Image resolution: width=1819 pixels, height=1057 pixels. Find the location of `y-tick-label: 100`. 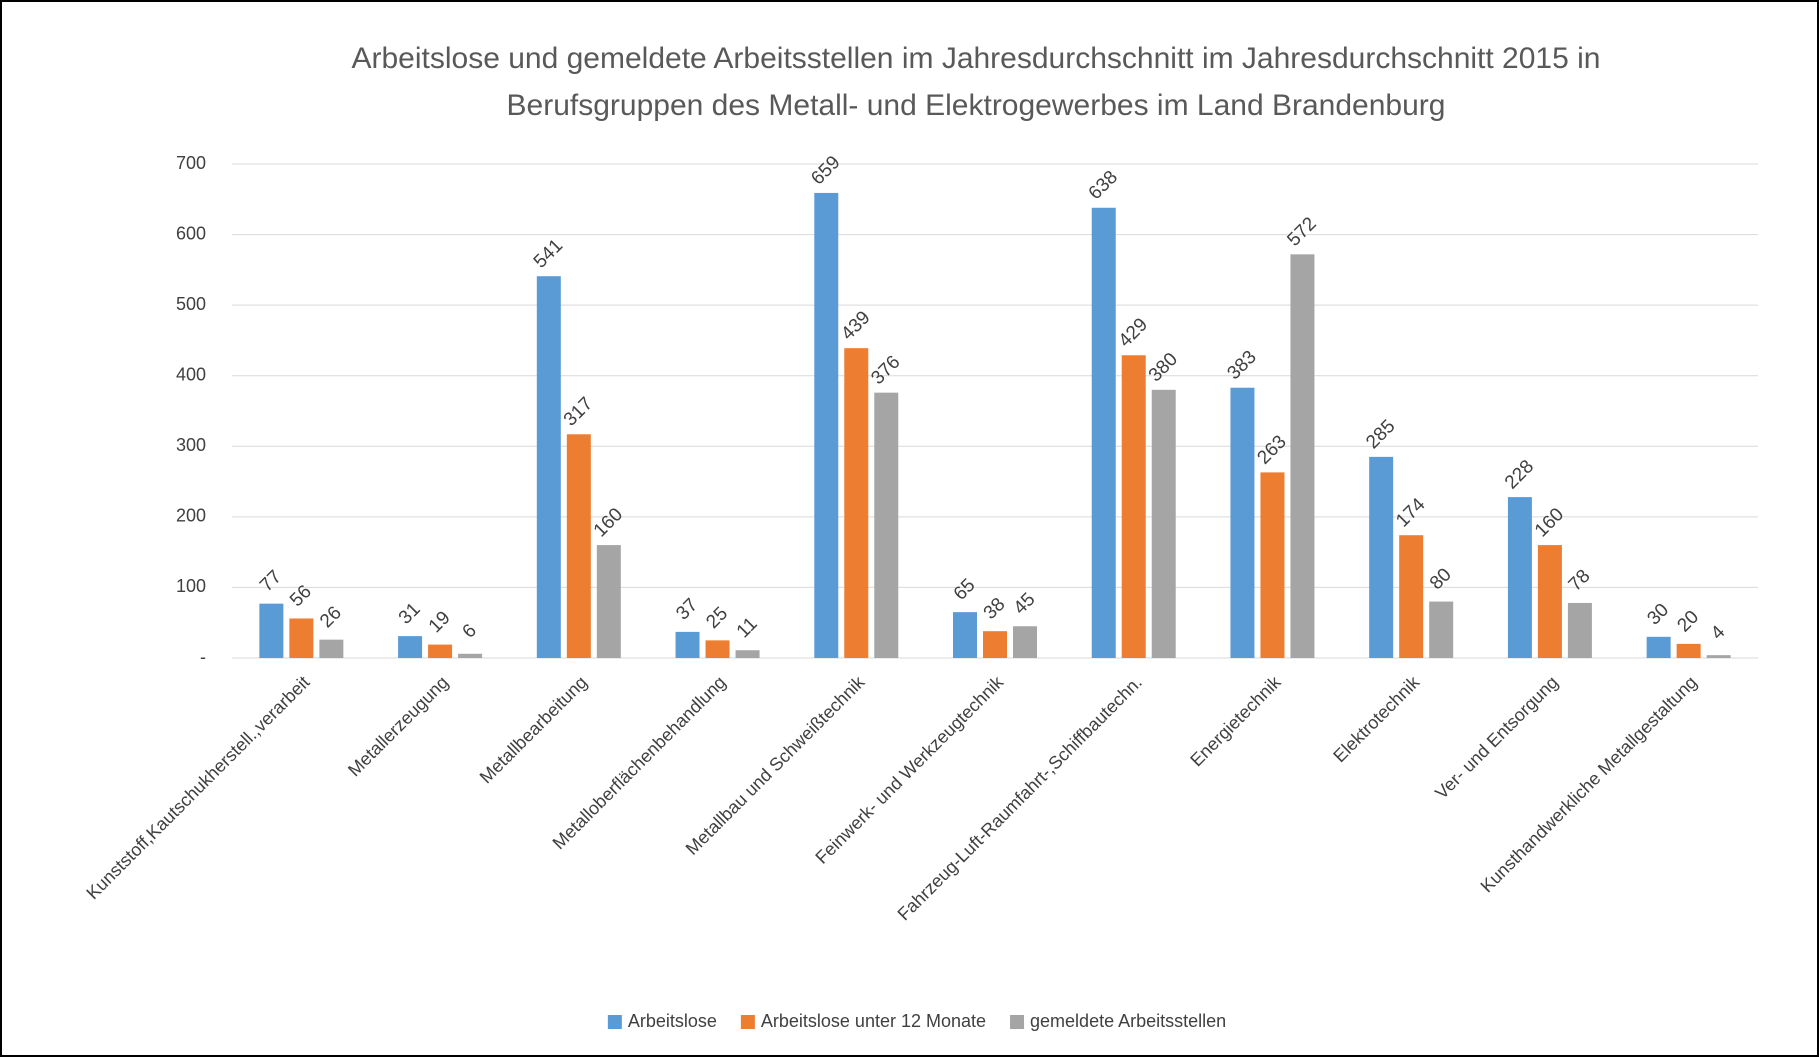

y-tick-label: 100 is located at coordinates (191, 586).